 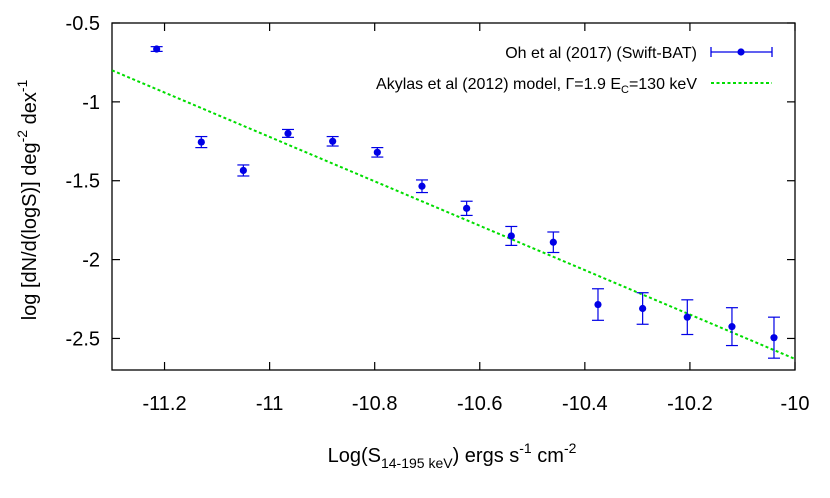 What do you see at coordinates (269, 404) in the screenshot?
I see `x-tick-label: -11` at bounding box center [269, 404].